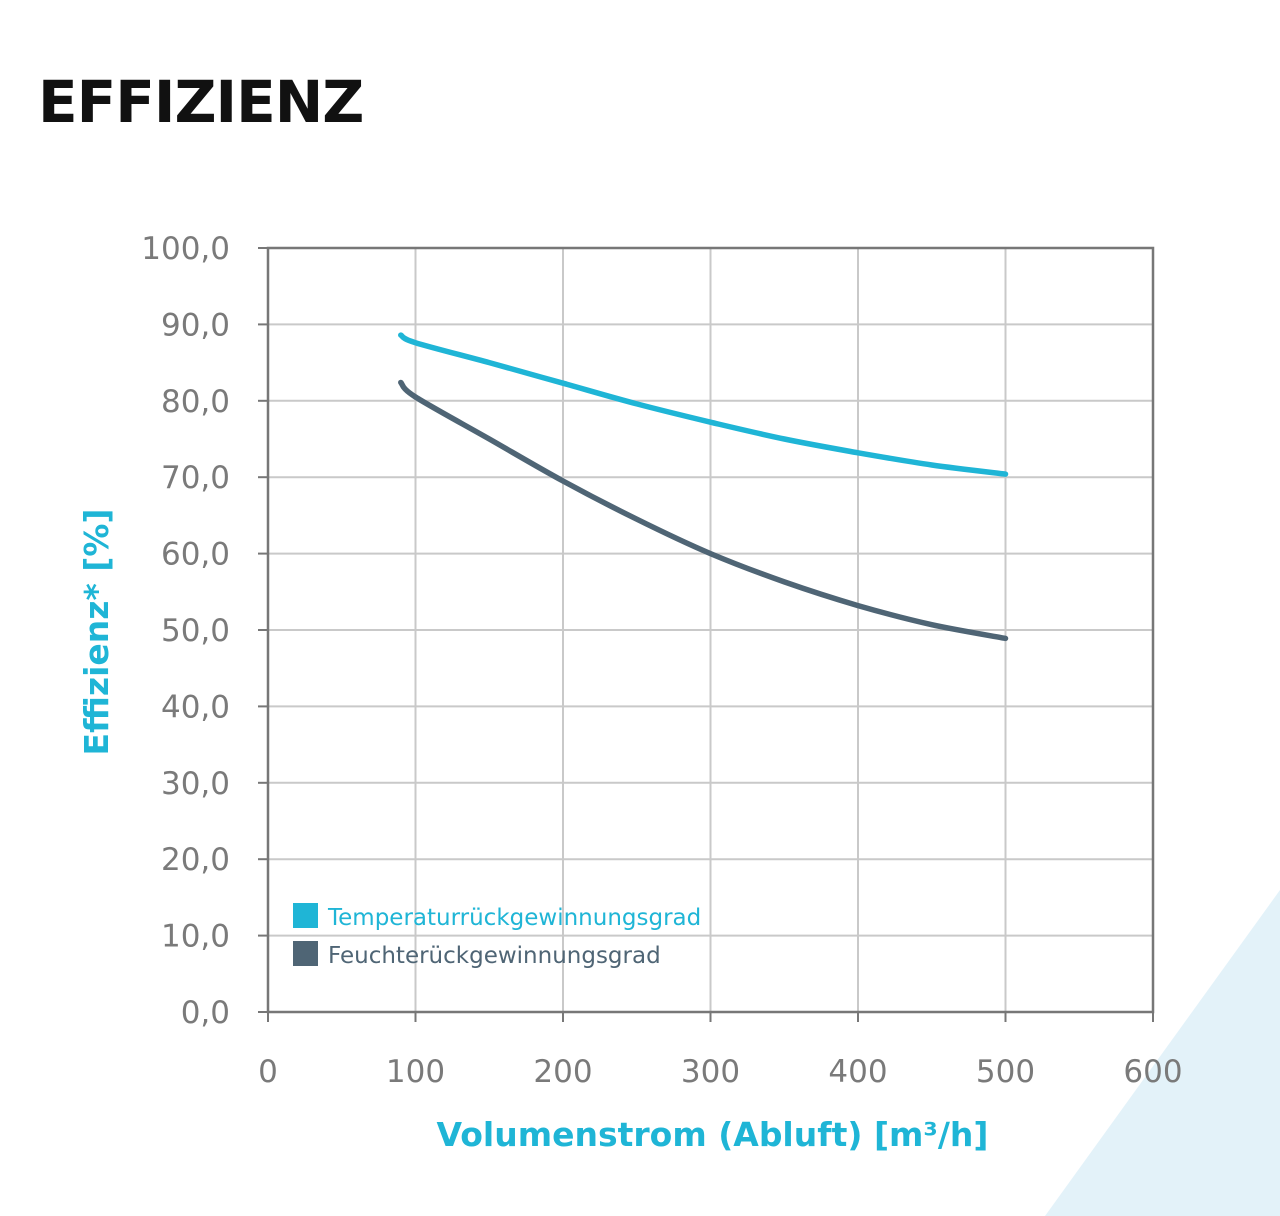 This screenshot has height=1216, width=1280. Describe the element at coordinates (514, 918) in the screenshot. I see `legend-label: Temperaturrückgewinnungsgrad` at that location.